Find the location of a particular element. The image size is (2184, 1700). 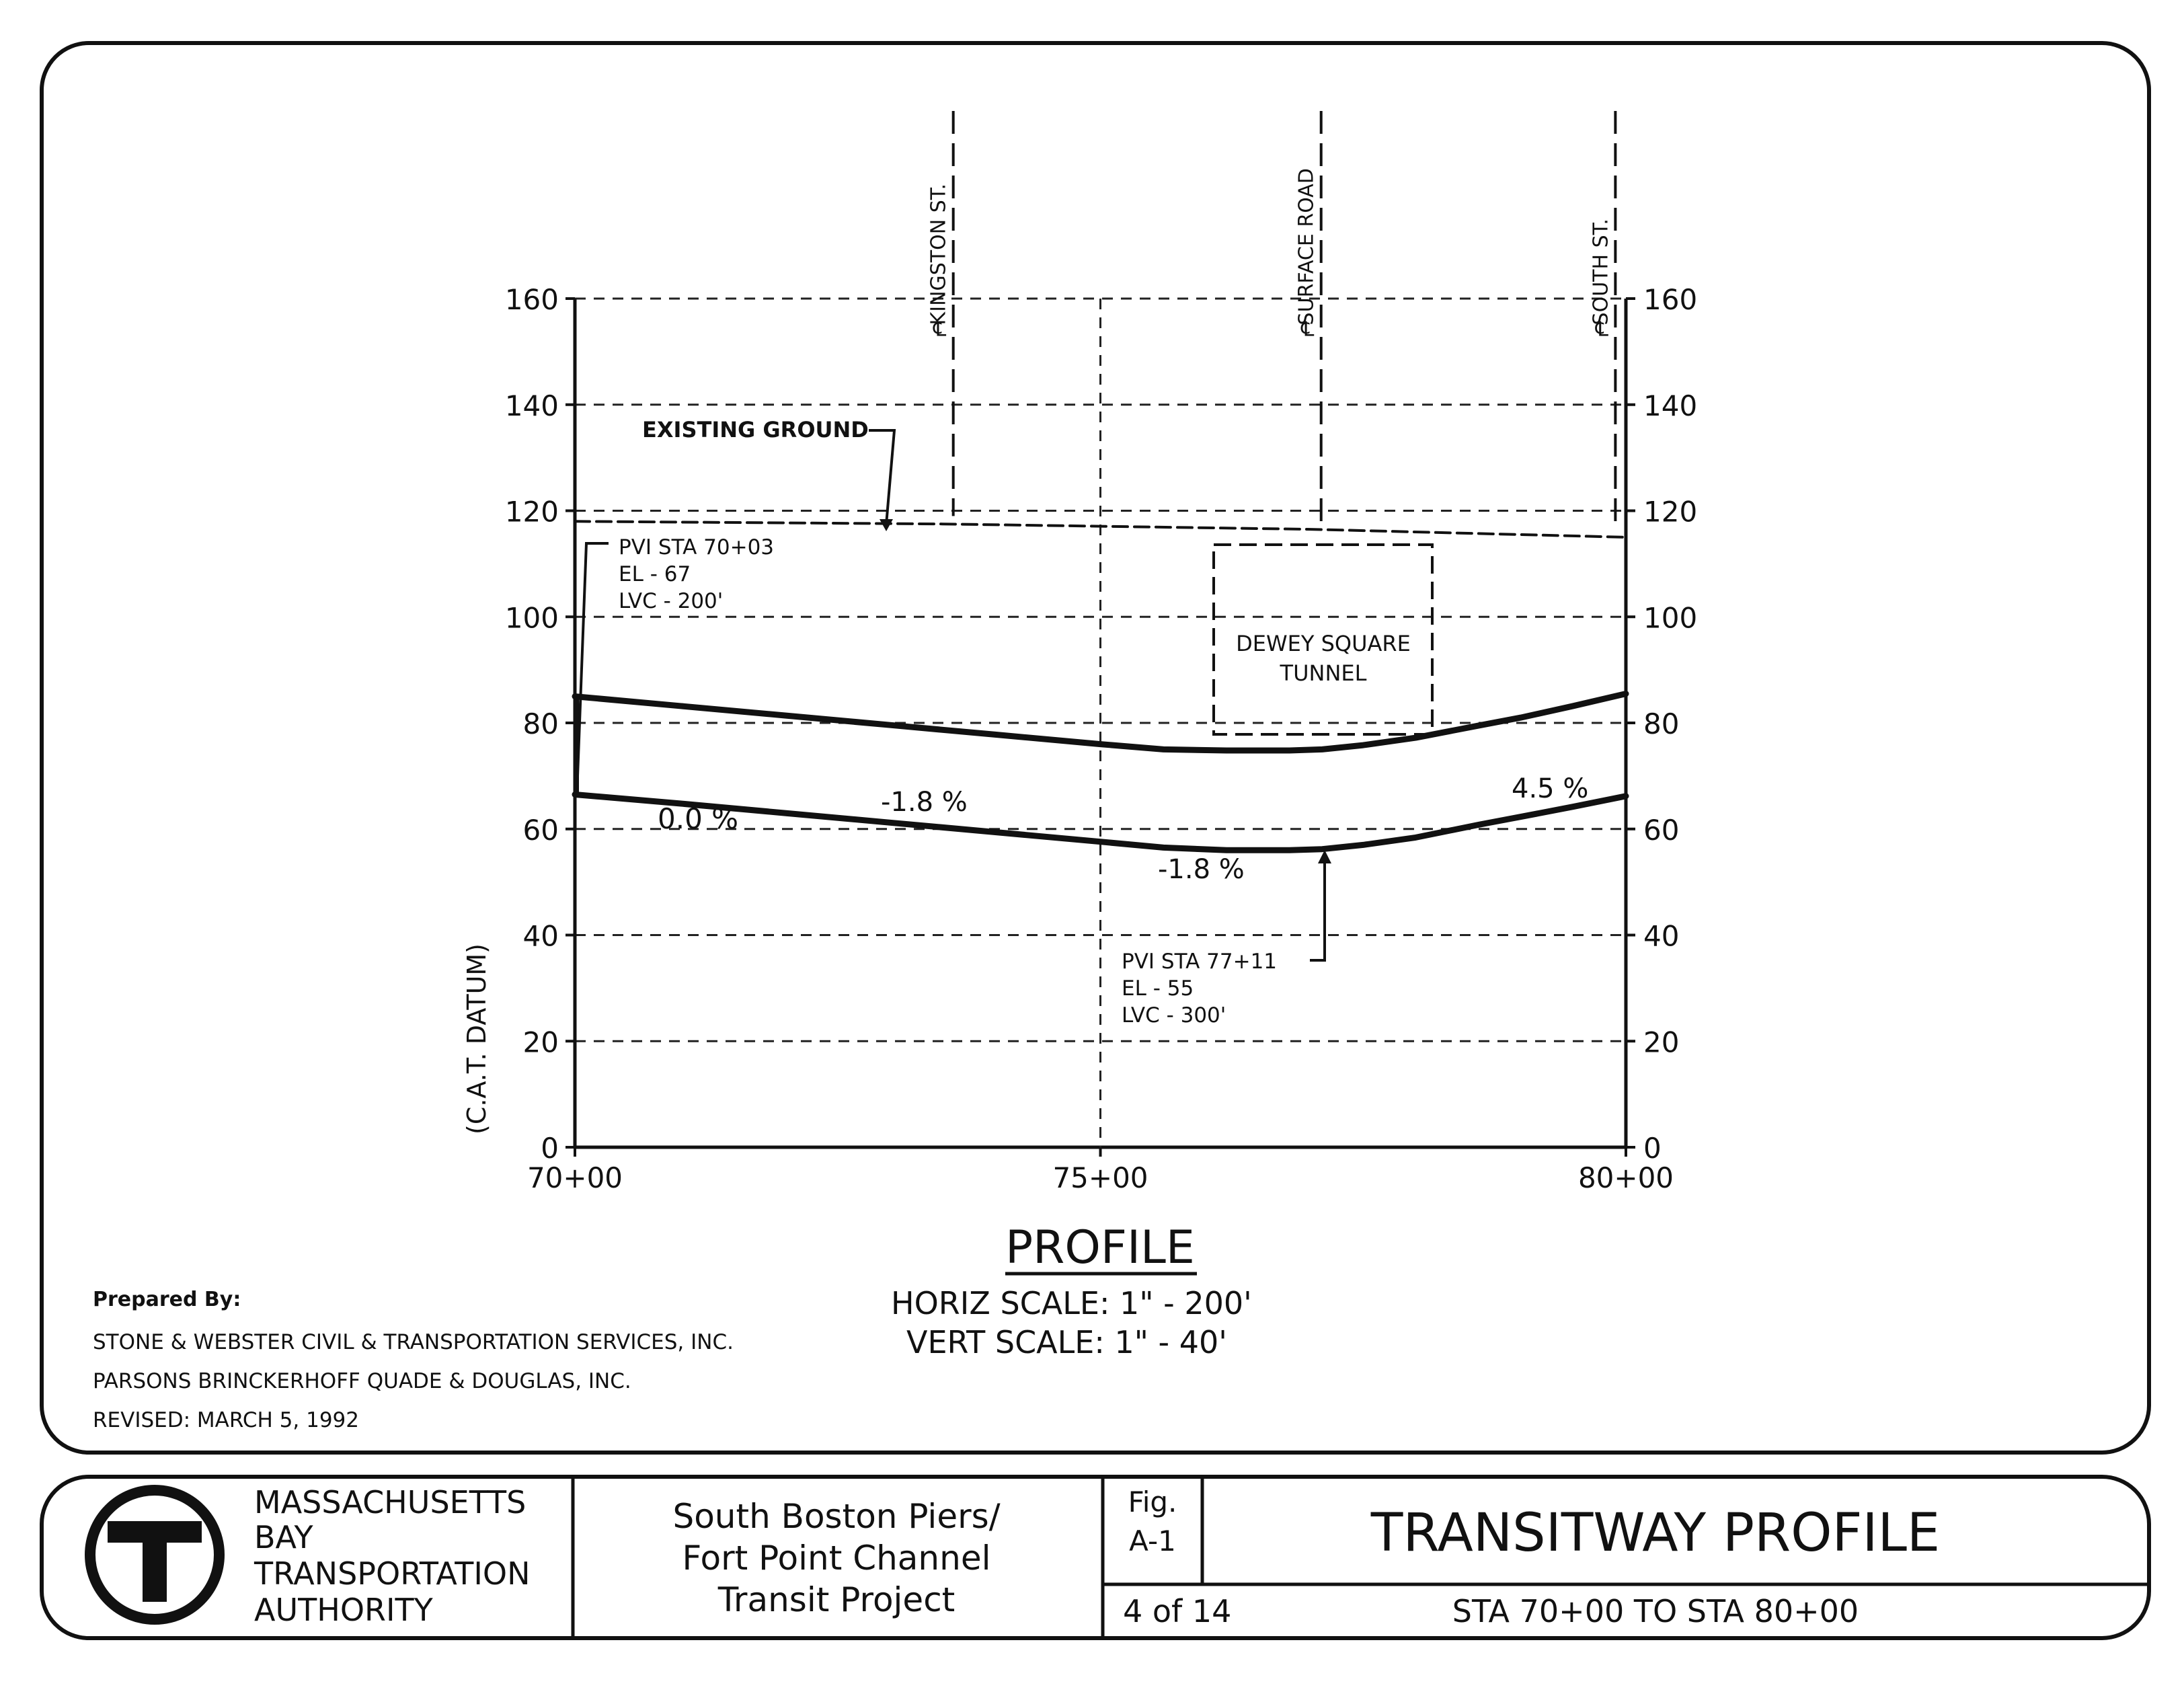

prepared-by-heading: Prepared By: is located at coordinates (167, 1299).